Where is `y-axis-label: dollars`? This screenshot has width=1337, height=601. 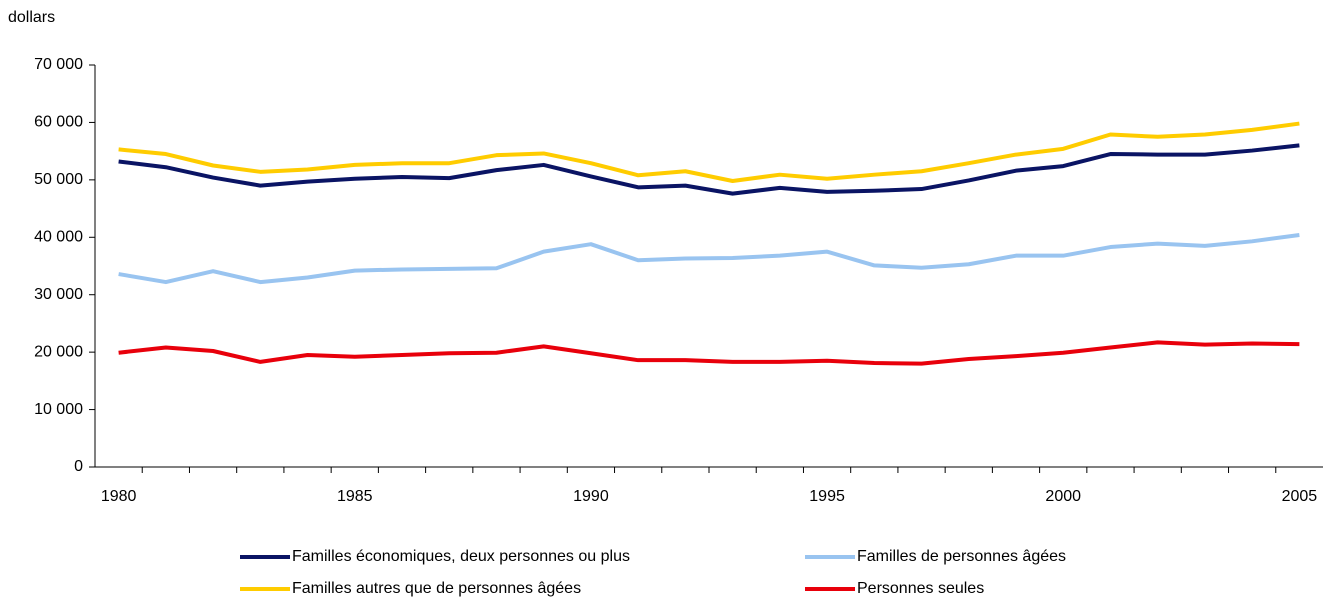
y-axis-label: dollars is located at coordinates (31, 17).